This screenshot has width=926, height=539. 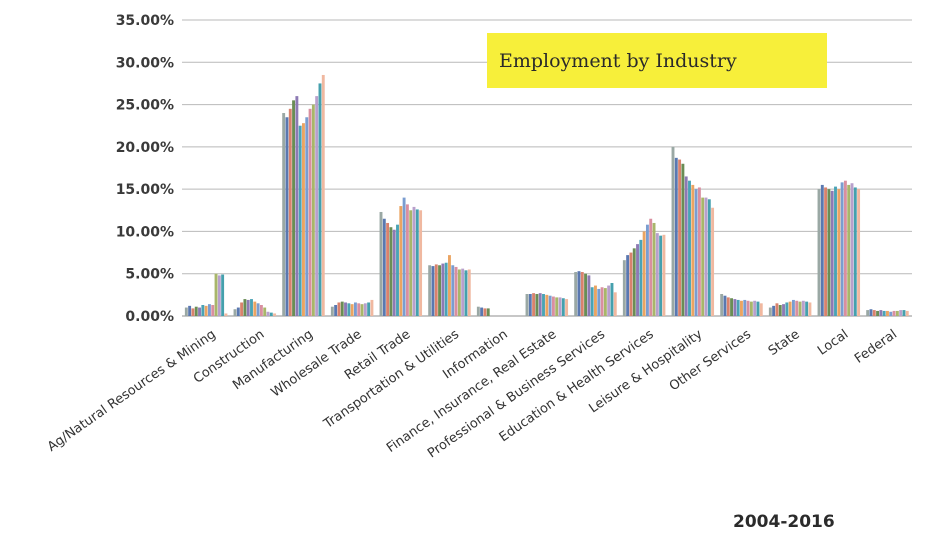 What do you see at coordinates (145, 21) in the screenshot?
I see `y-tick-label: 35.00%` at bounding box center [145, 21].